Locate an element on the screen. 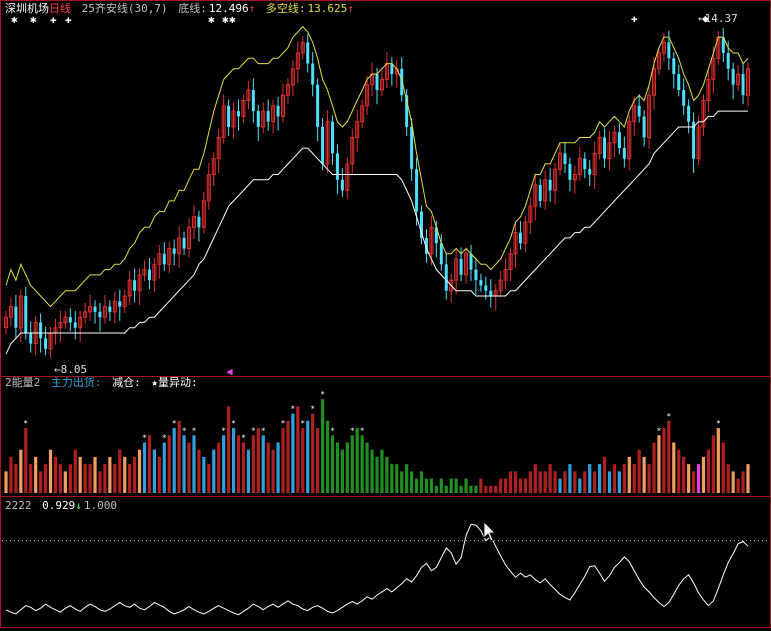 This screenshot has height=631, width=771. signal-star-icon: ✱ is located at coordinates (232, 19).